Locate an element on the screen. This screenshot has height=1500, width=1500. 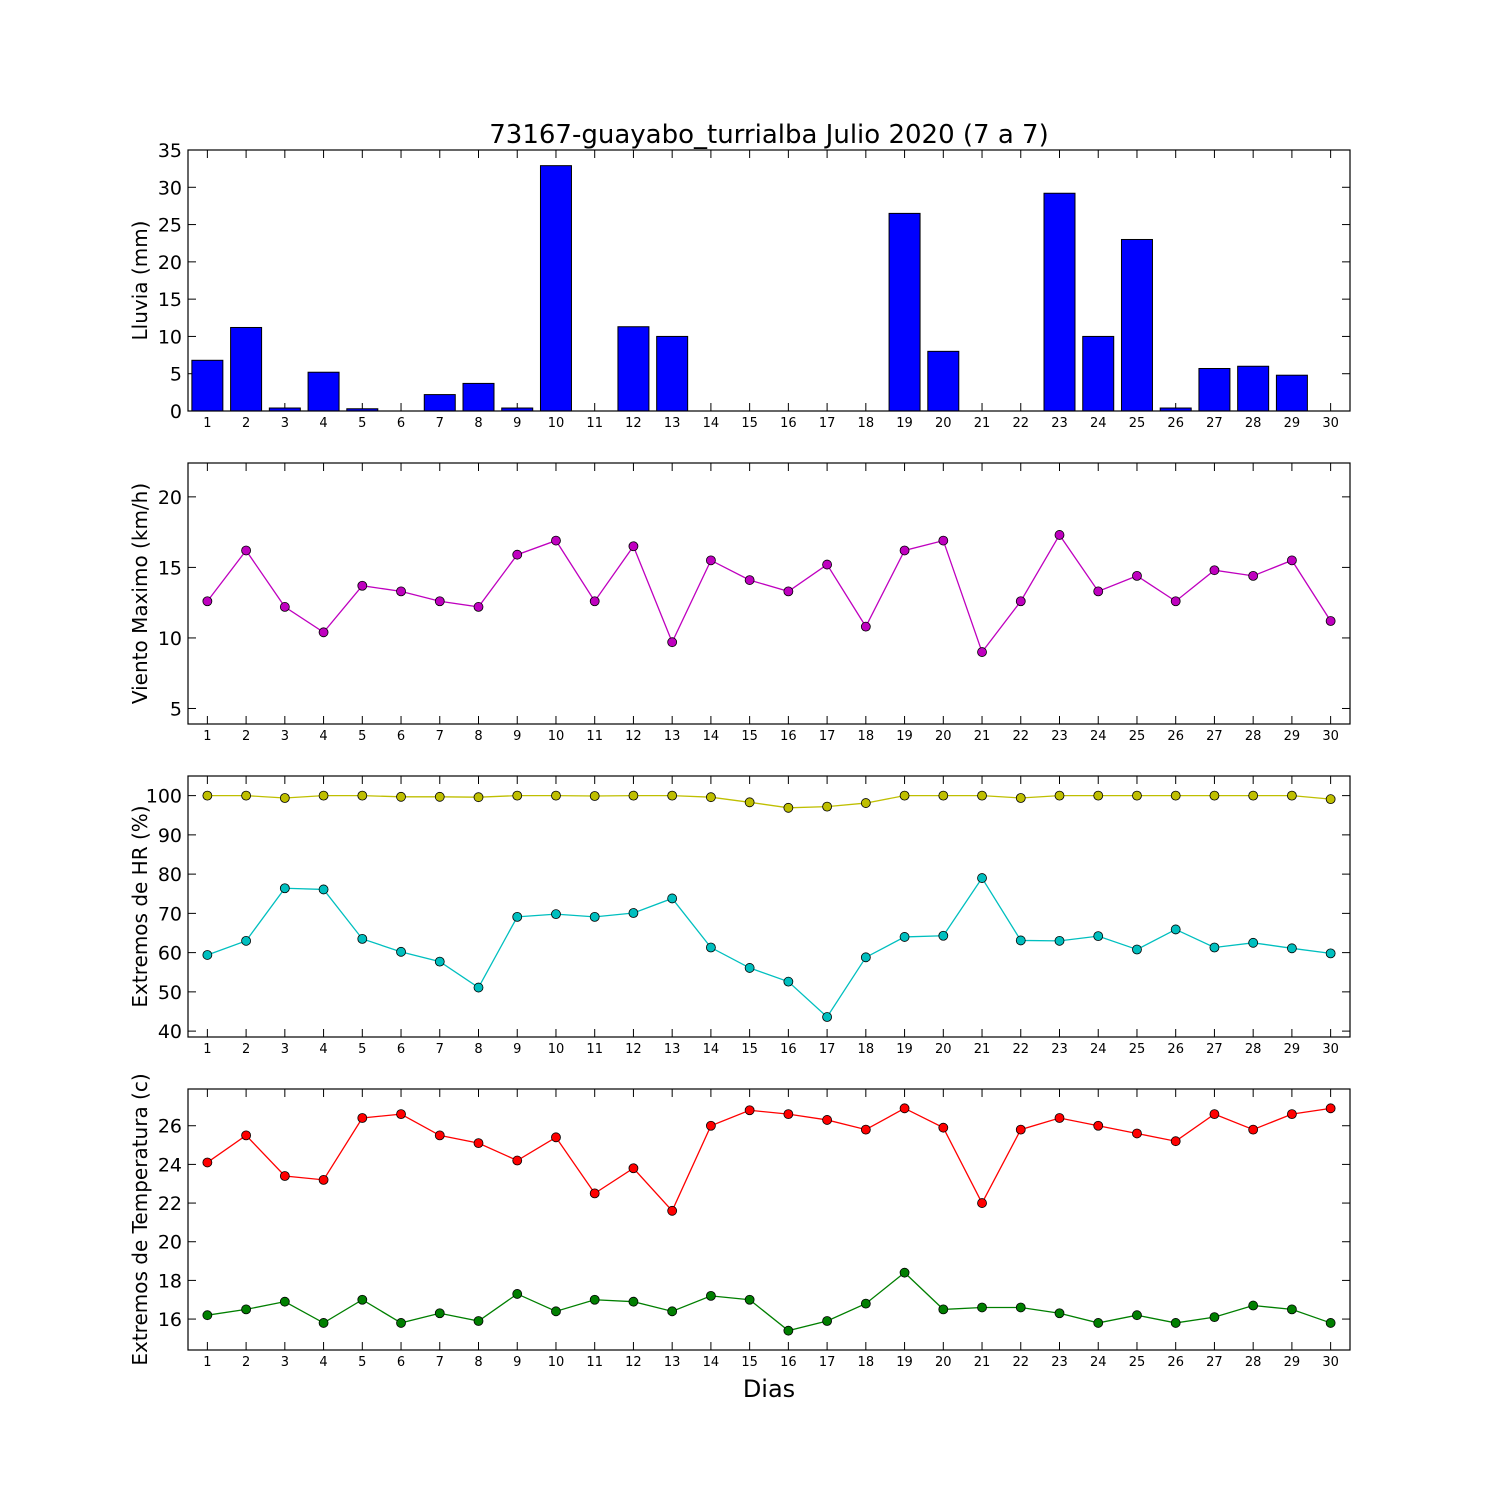
y-axis-label: Lluvia (mm) is located at coordinates (140, 281).